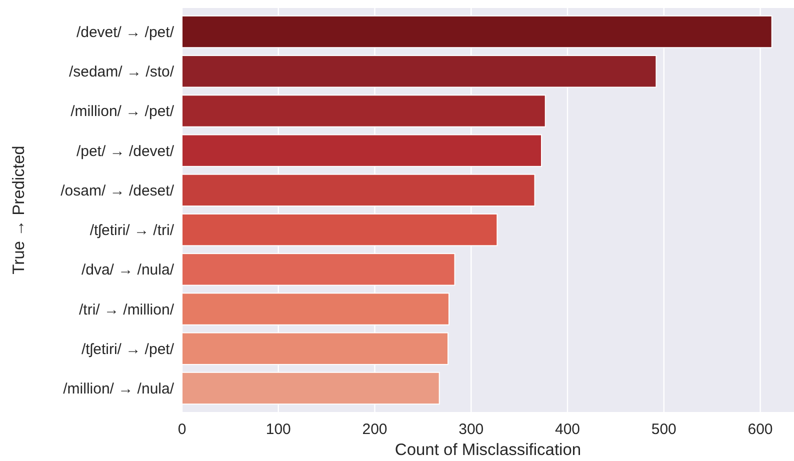  I want to click on x-tick-label: 400, so click(567, 429).